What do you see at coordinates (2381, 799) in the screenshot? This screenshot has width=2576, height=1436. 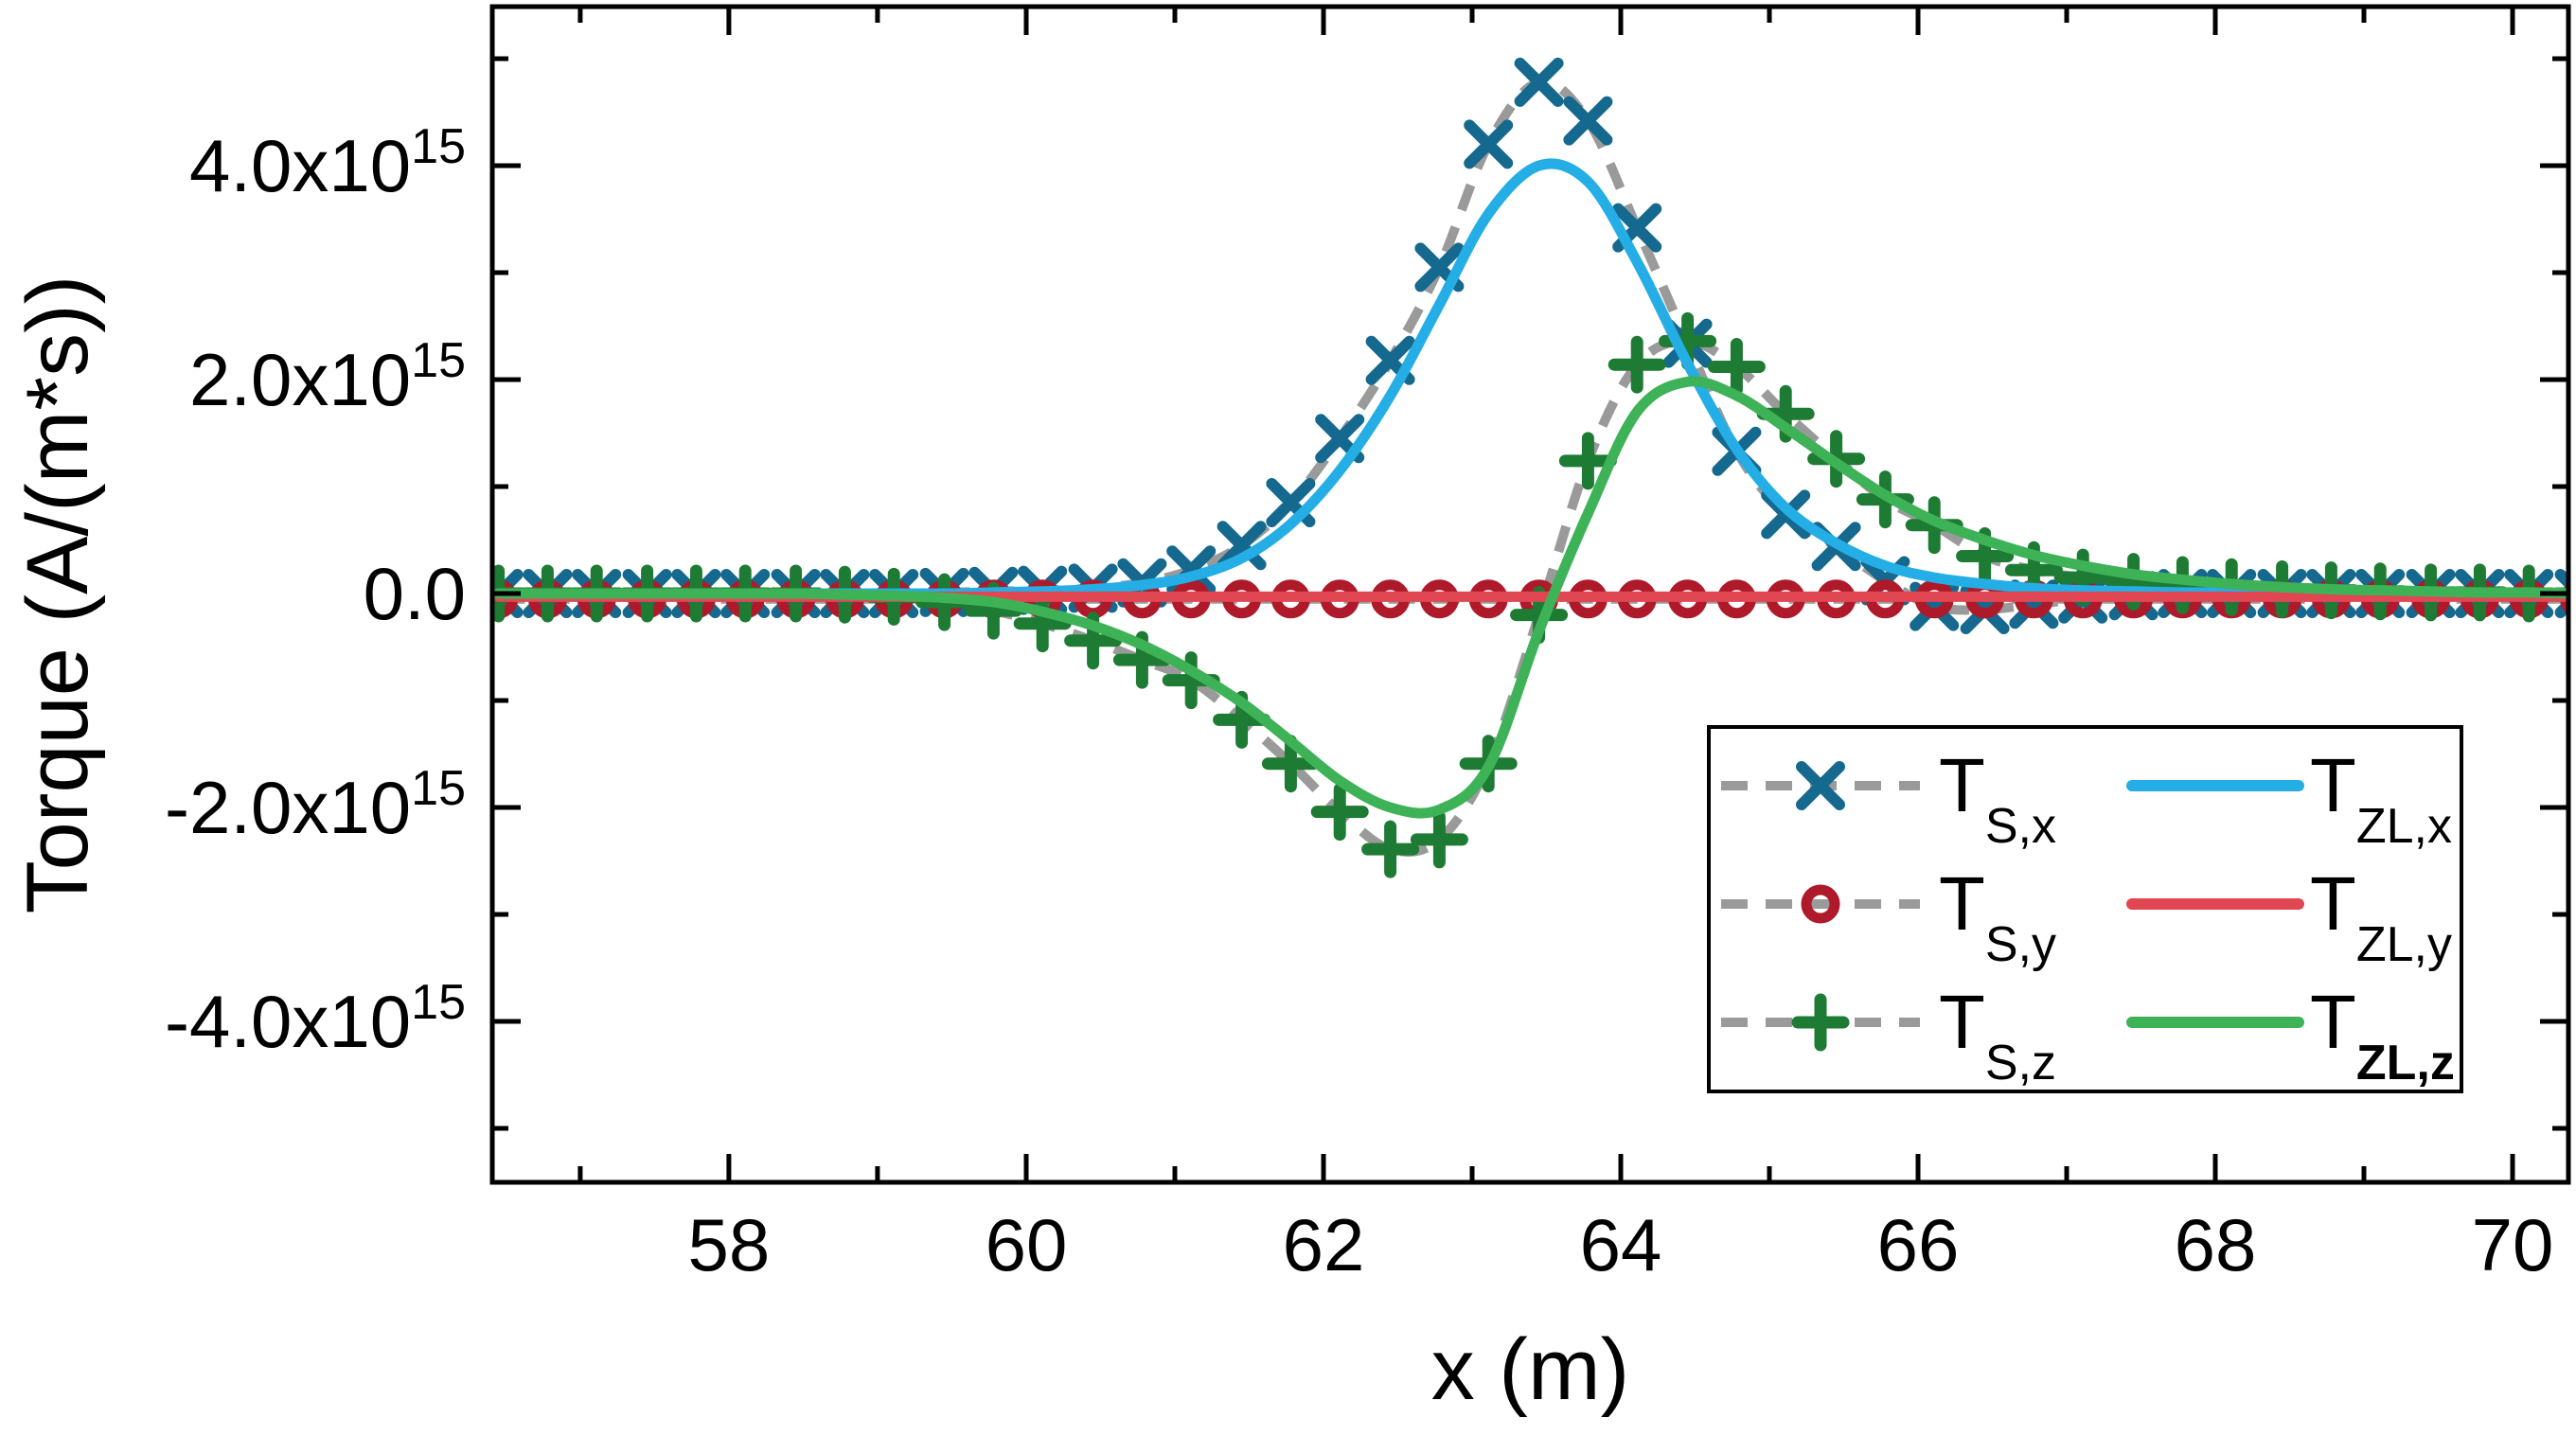 I see `legend-label-T_ZL,x: TZL,x` at bounding box center [2381, 799].